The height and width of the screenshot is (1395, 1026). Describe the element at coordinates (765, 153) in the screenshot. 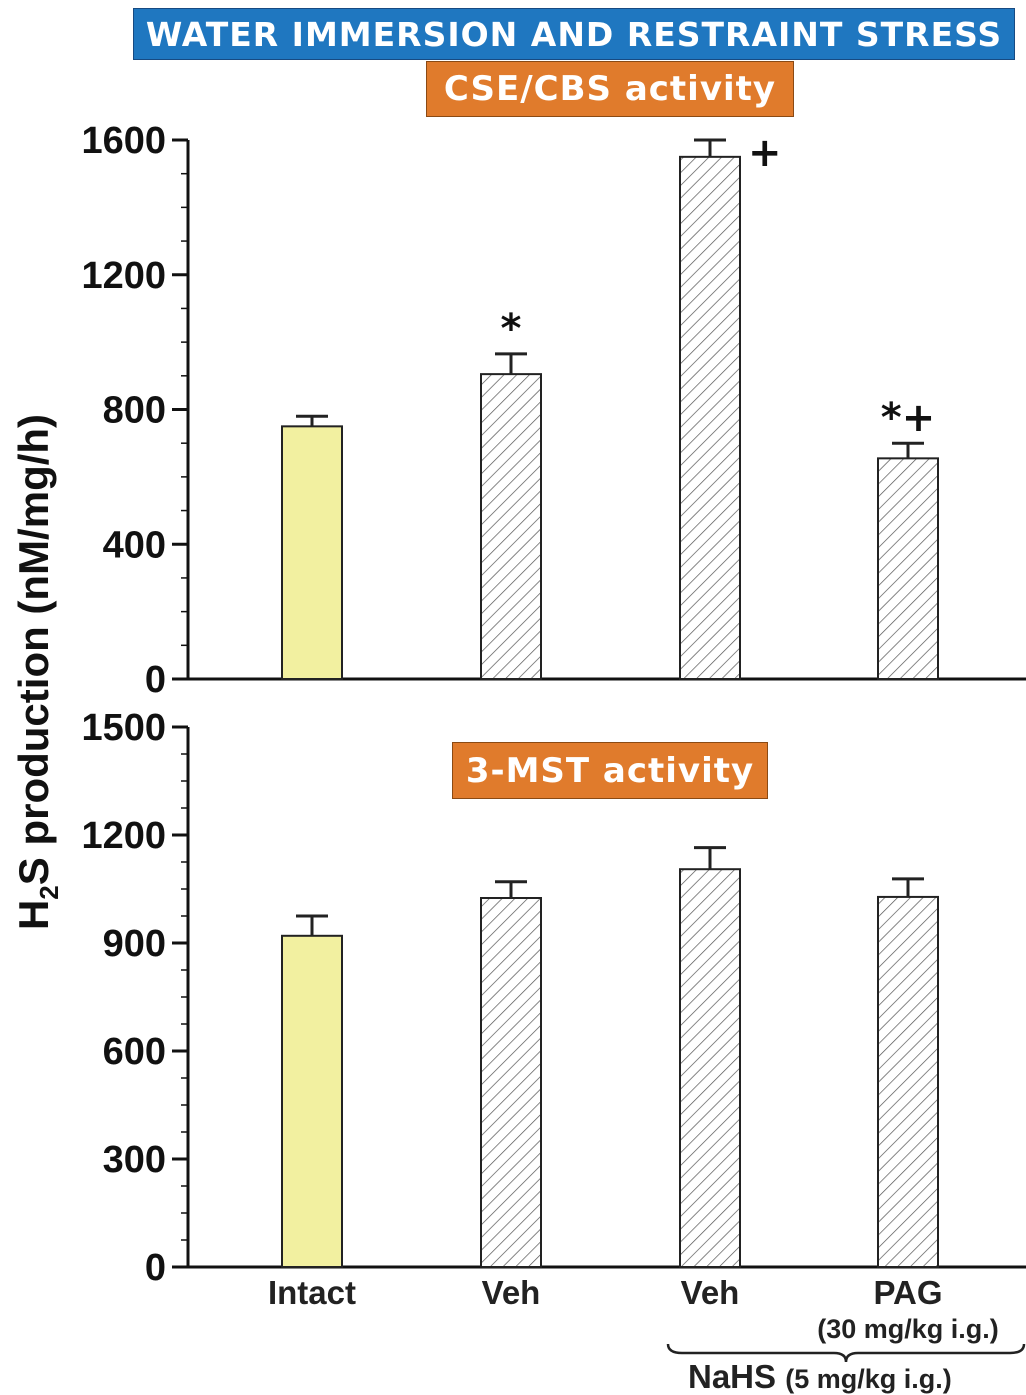

I see `cse-cbs-significance-3: +` at that location.